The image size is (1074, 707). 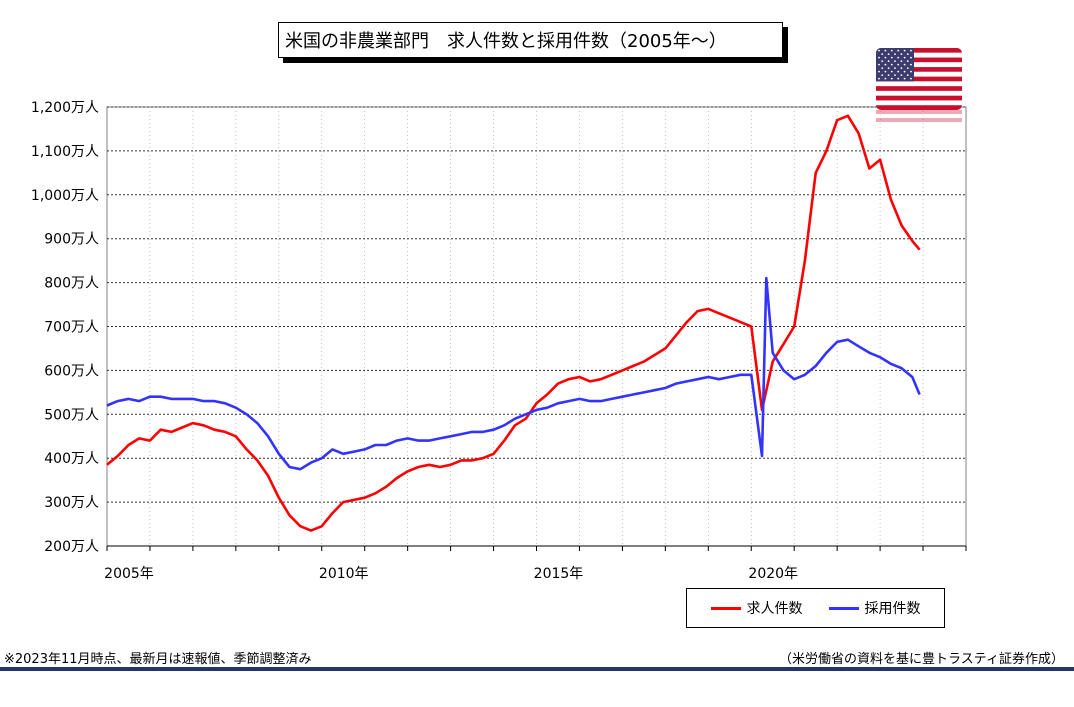 I want to click on legend-swatch-hires, so click(x=843, y=608).